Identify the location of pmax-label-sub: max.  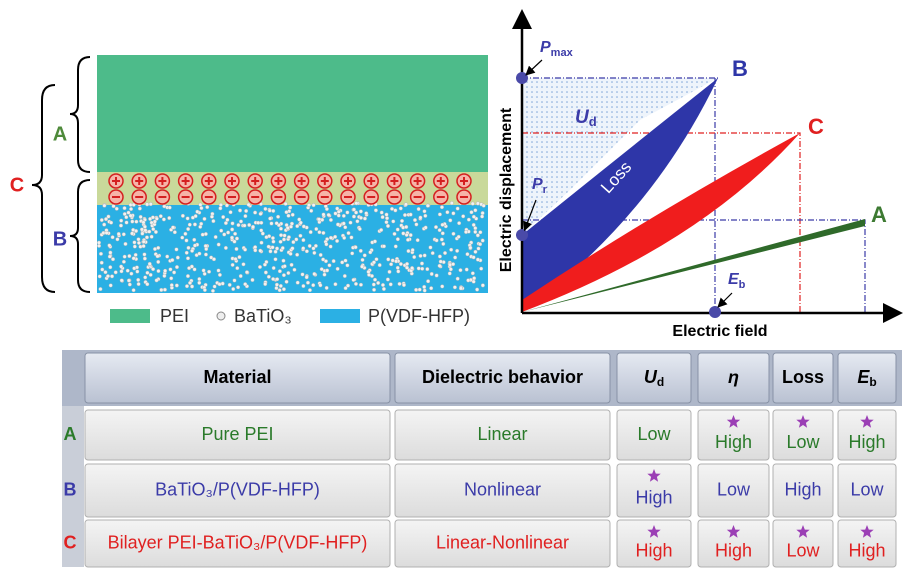
(562, 53).